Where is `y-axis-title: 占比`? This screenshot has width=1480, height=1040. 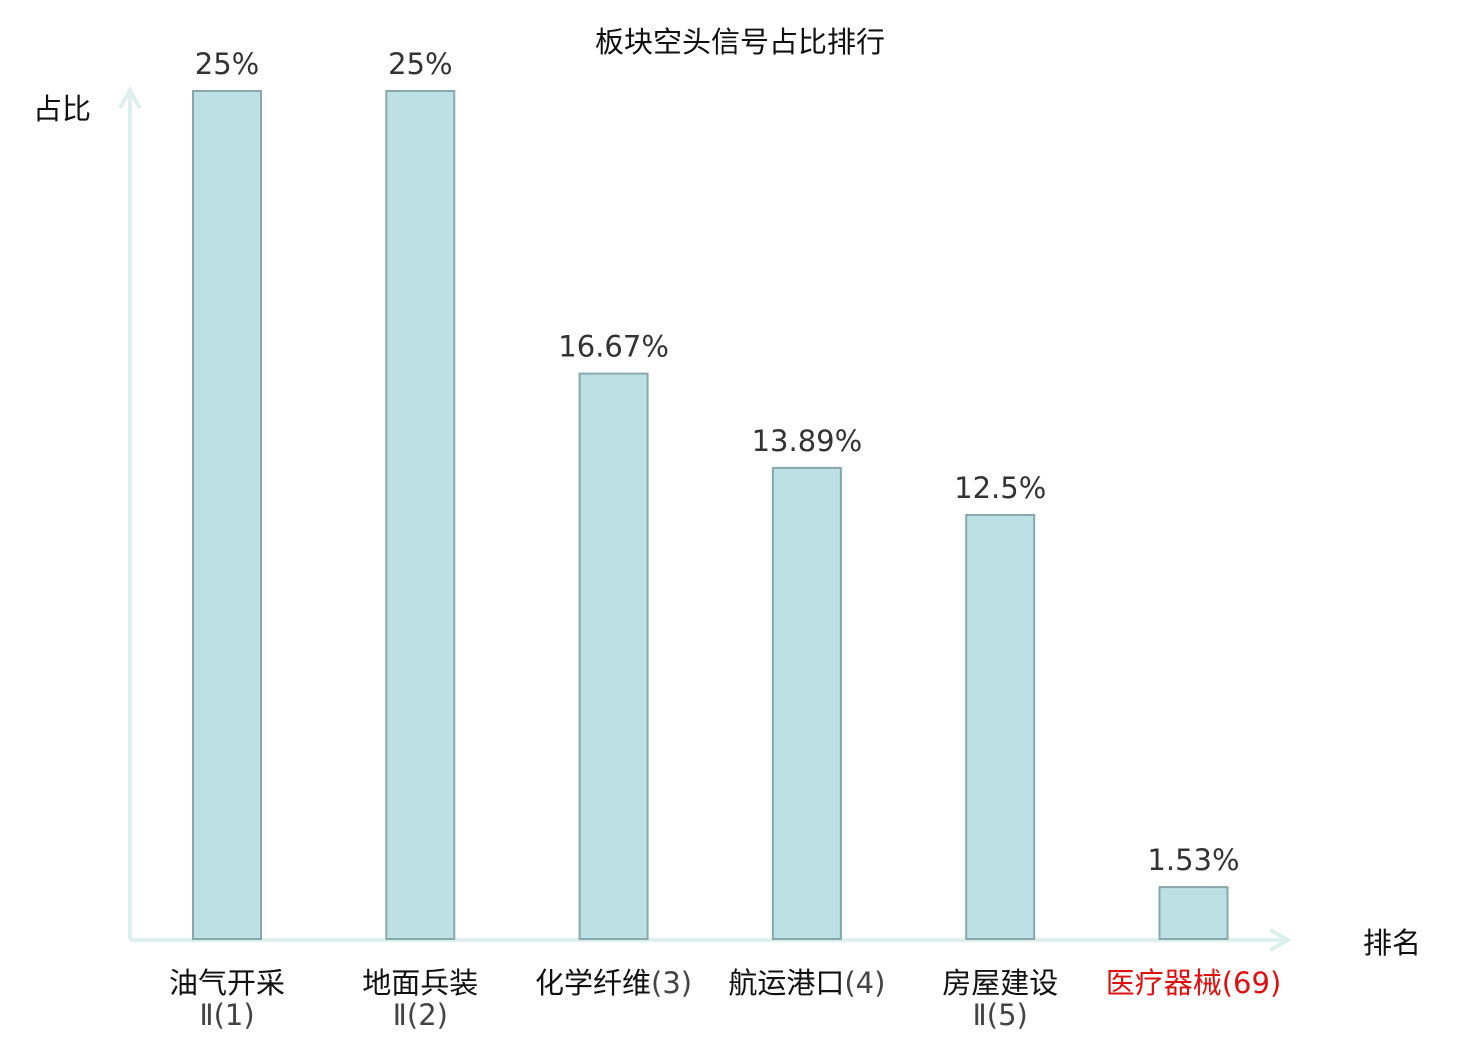 y-axis-title: 占比 is located at coordinates (62, 109).